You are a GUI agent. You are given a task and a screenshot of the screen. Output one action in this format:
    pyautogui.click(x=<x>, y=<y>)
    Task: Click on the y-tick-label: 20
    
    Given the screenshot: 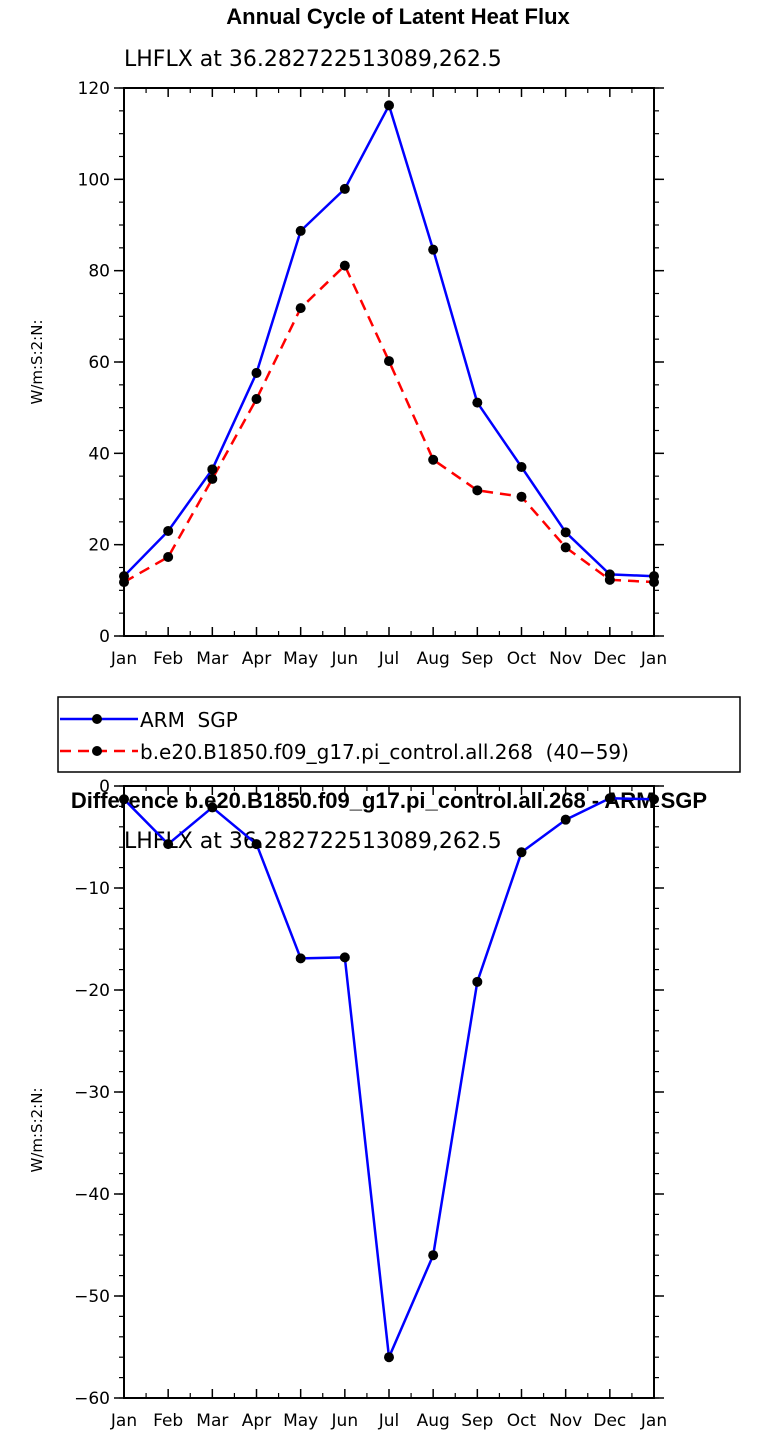 What is the action you would take?
    pyautogui.click(x=99, y=546)
    